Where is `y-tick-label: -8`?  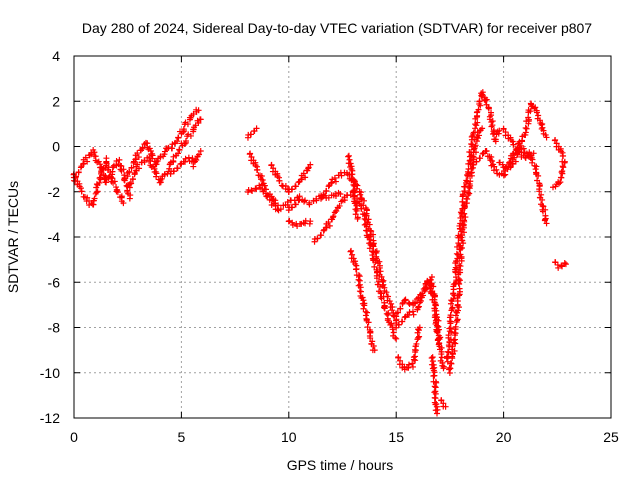 y-tick-label: -8 is located at coordinates (54, 328).